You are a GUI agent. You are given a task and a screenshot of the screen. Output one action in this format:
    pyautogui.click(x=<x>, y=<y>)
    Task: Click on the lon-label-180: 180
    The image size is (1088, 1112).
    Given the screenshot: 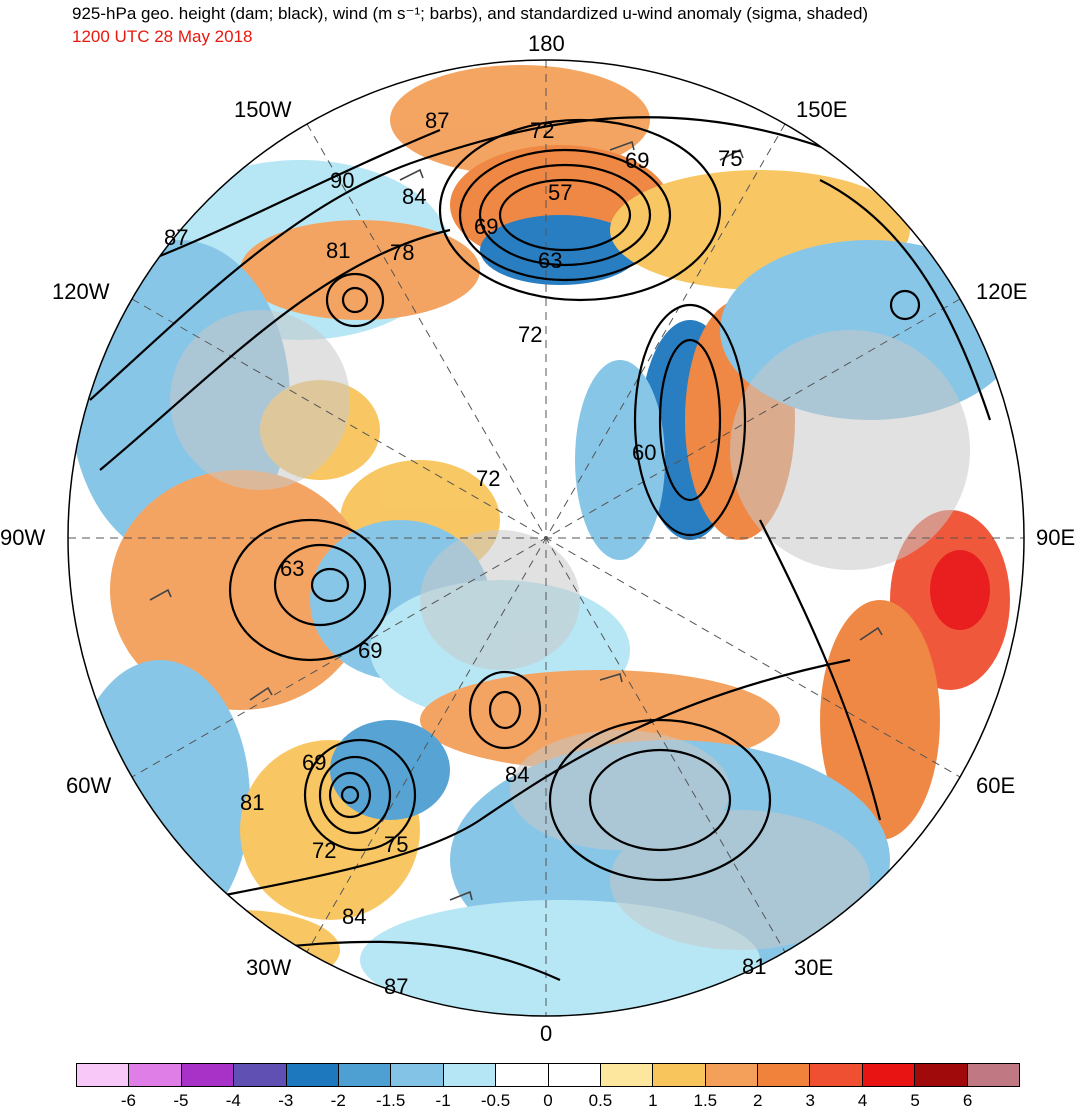 What is the action you would take?
    pyautogui.click(x=546, y=43)
    